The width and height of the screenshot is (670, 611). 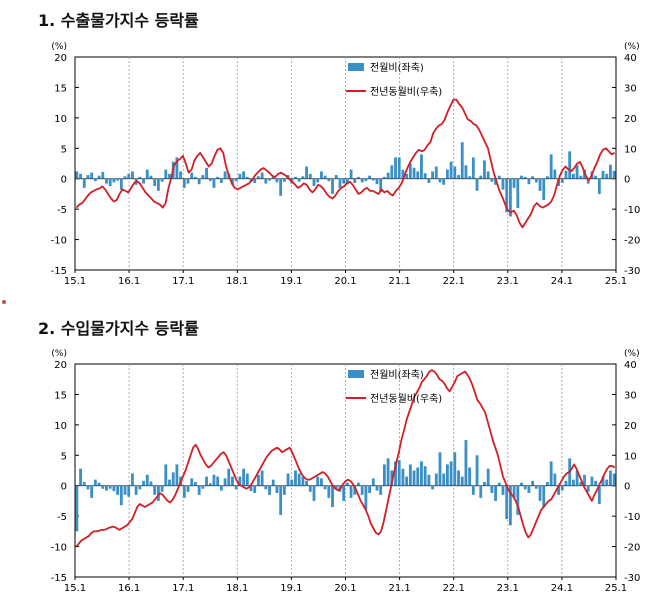 What do you see at coordinates (356, 374) in the screenshot?
I see `legend-swatch-bar` at bounding box center [356, 374].